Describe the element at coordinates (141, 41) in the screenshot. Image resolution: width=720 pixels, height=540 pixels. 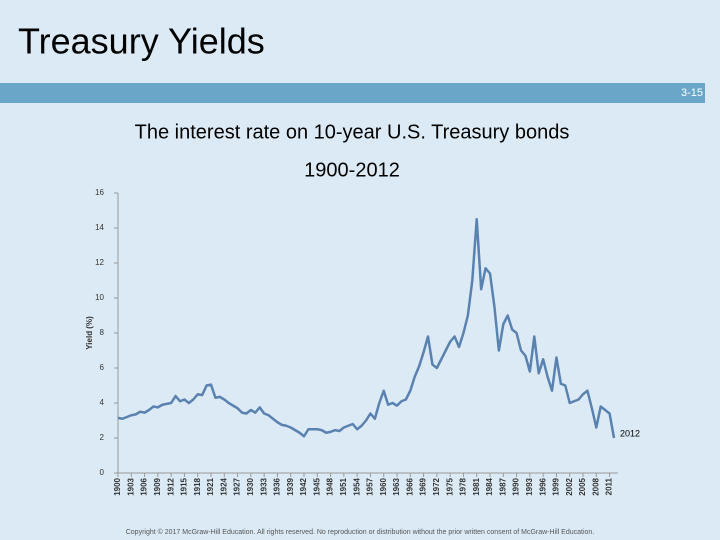
I see `slide-title: Treasury Yields` at that location.